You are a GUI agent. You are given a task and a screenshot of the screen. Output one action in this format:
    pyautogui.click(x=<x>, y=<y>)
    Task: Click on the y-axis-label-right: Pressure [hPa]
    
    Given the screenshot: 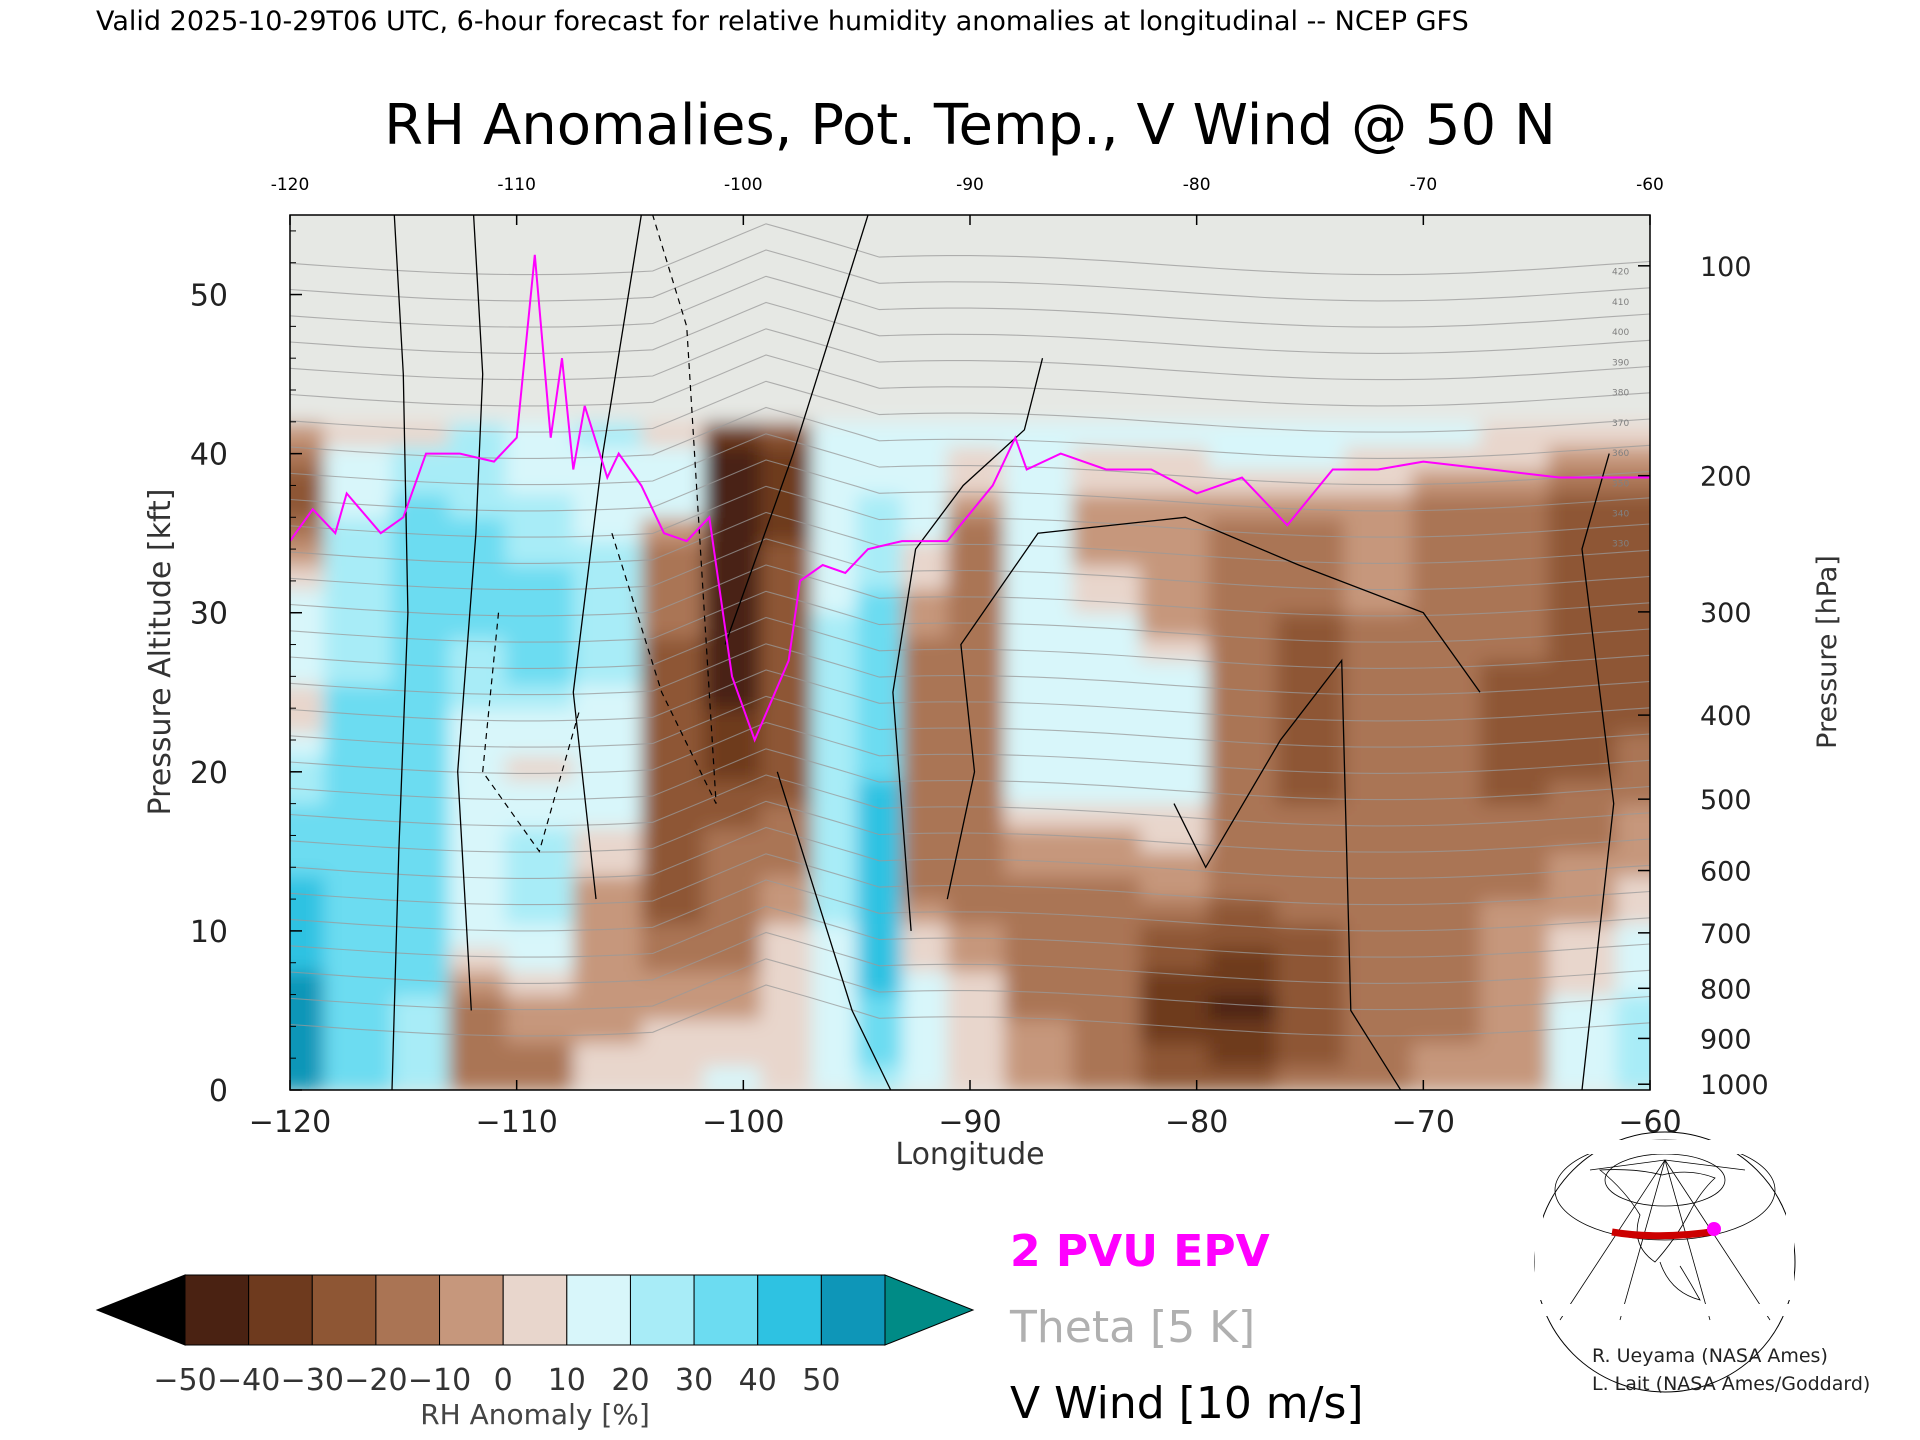 What is the action you would take?
    pyautogui.click(x=1827, y=652)
    